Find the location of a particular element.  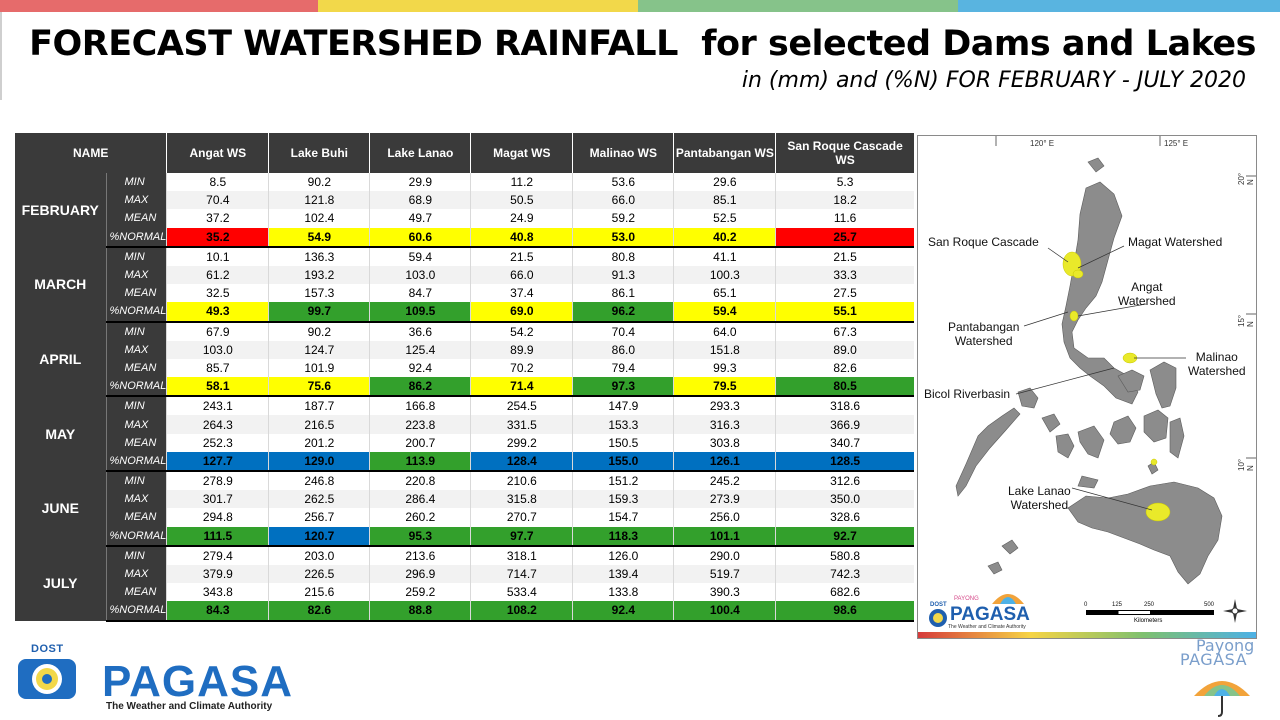

rainfall-cell: 18.2 is located at coordinates (844, 200).